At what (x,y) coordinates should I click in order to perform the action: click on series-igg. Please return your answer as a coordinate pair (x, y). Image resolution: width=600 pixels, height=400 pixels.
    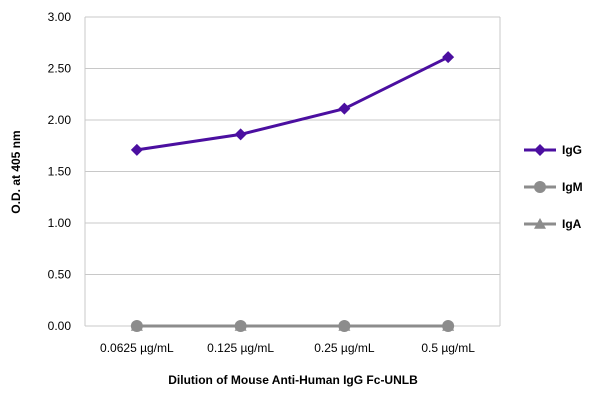
    Looking at the image, I should click on (292, 103).